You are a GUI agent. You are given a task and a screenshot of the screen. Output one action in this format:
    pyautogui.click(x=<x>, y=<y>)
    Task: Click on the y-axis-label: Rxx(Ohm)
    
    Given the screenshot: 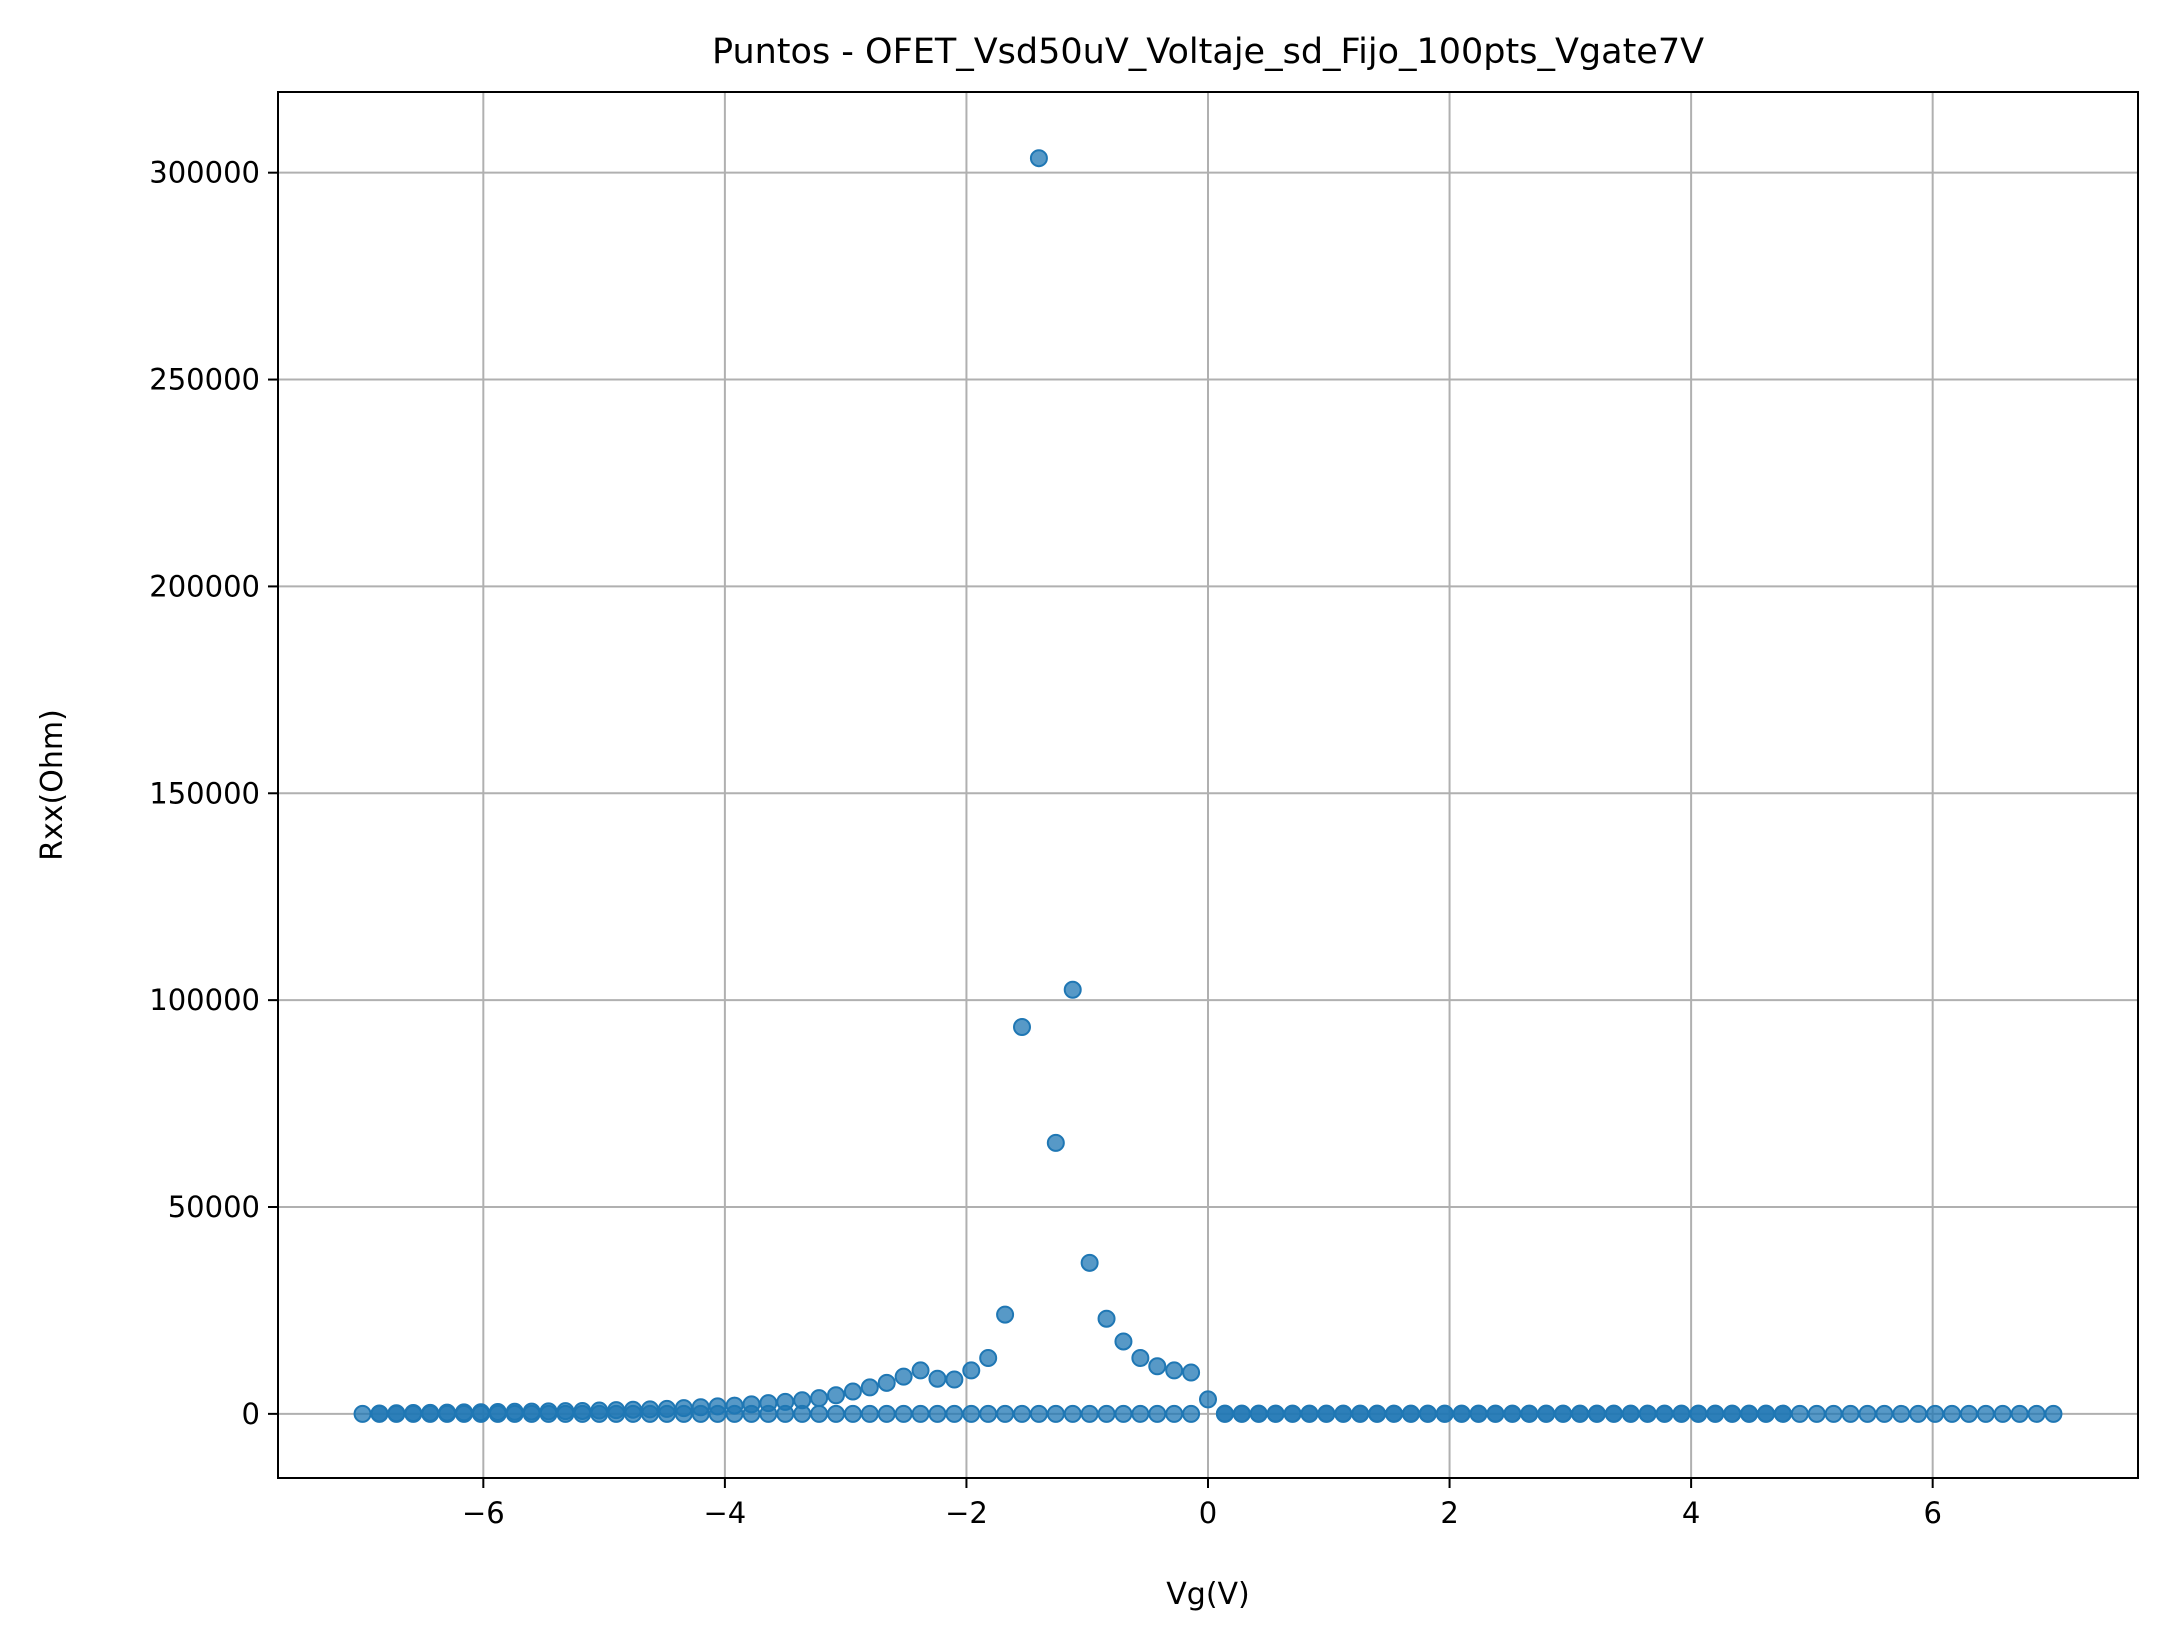 What is the action you would take?
    pyautogui.click(x=52, y=785)
    